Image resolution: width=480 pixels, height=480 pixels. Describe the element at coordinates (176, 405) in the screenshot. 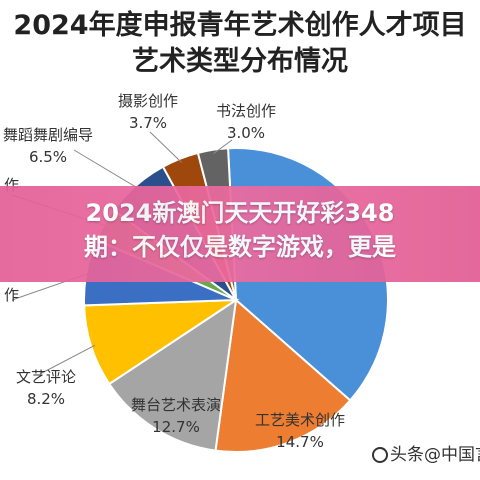

I see `slice-label: 舞台艺术表演` at that location.